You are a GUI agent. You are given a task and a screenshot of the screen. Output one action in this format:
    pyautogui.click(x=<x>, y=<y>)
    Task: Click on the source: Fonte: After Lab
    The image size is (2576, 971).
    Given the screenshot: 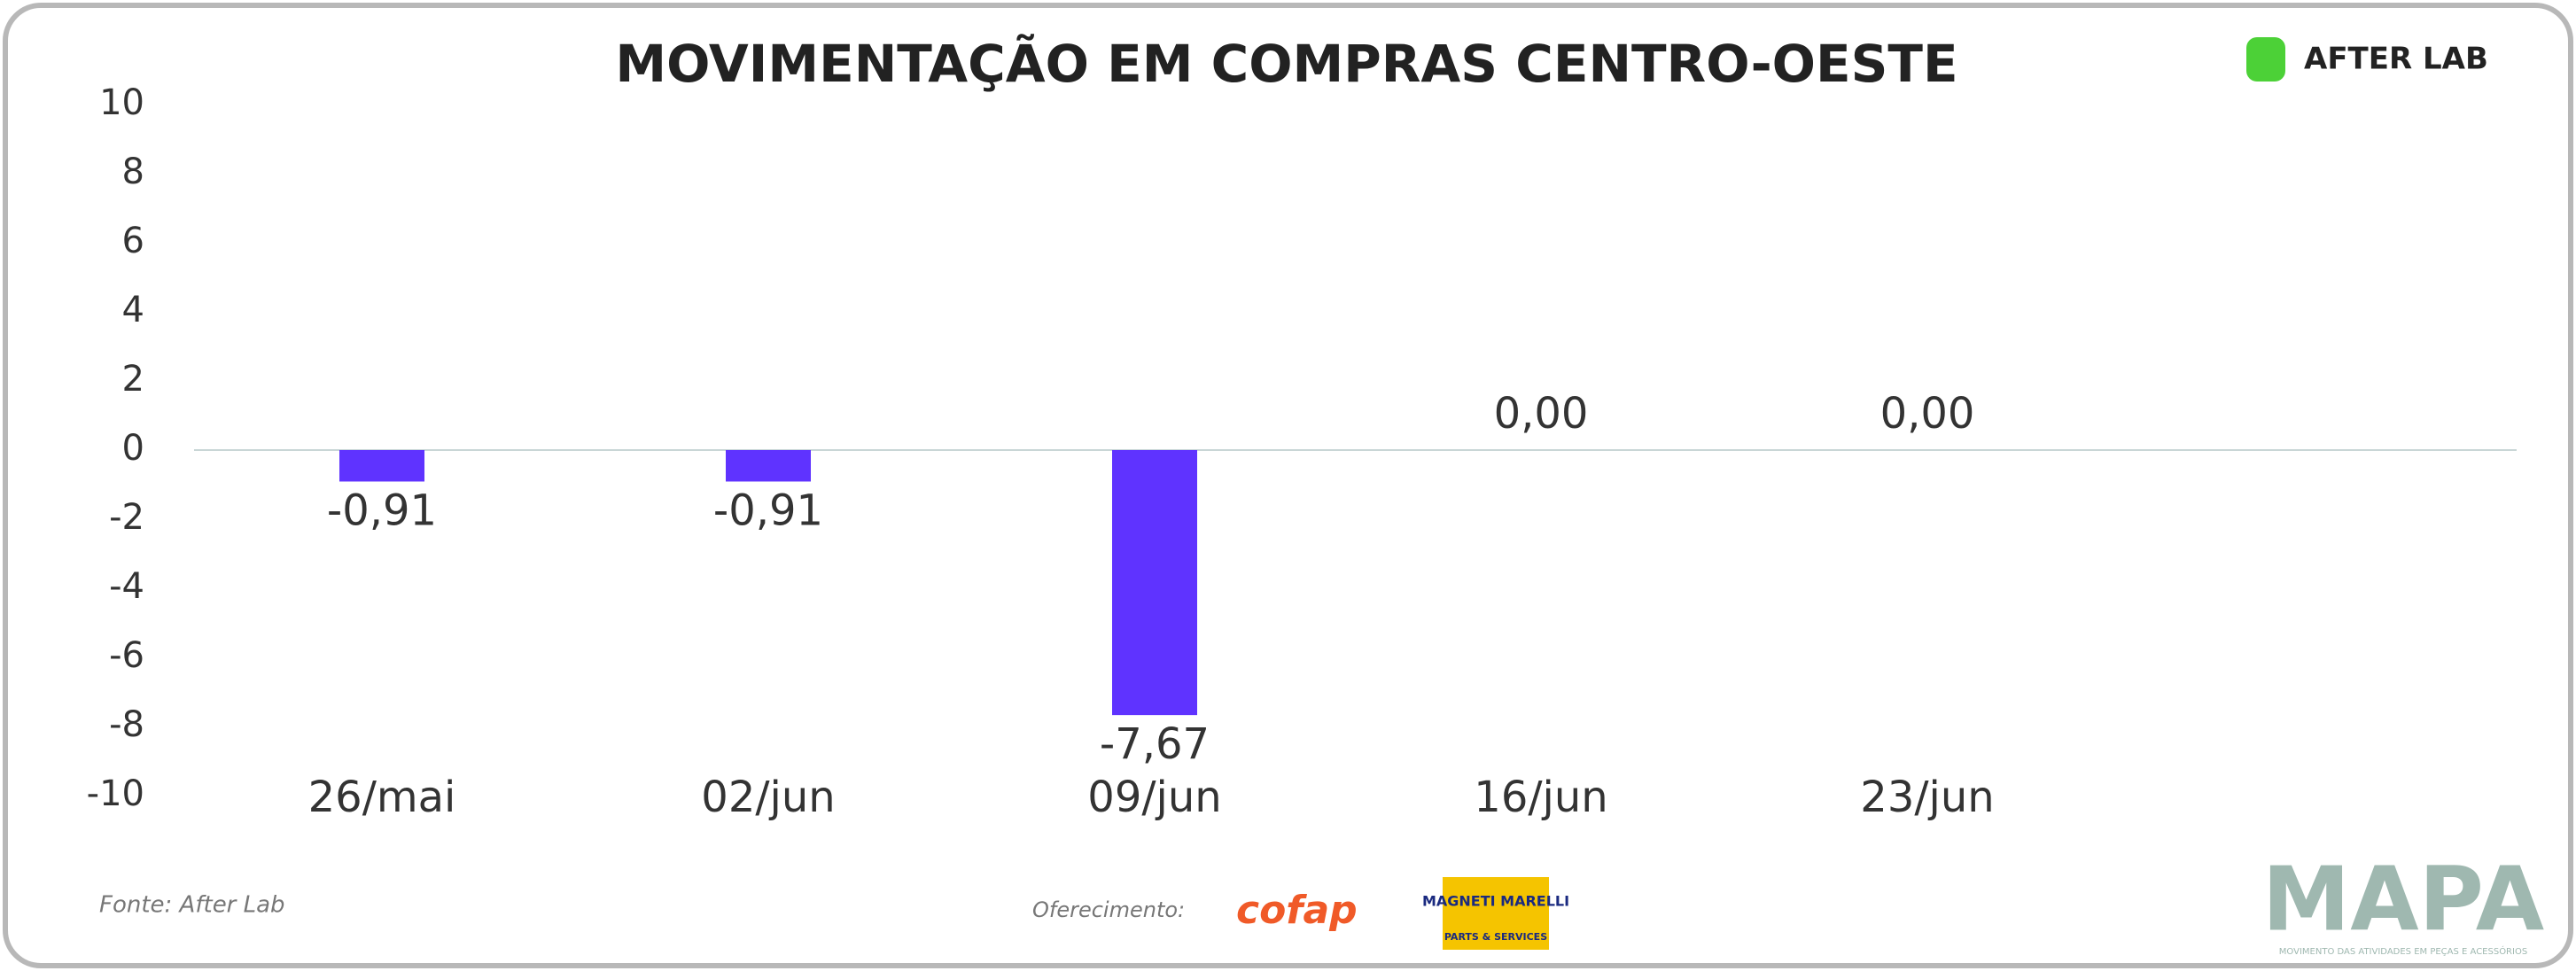 What is the action you would take?
    pyautogui.click(x=192, y=905)
    